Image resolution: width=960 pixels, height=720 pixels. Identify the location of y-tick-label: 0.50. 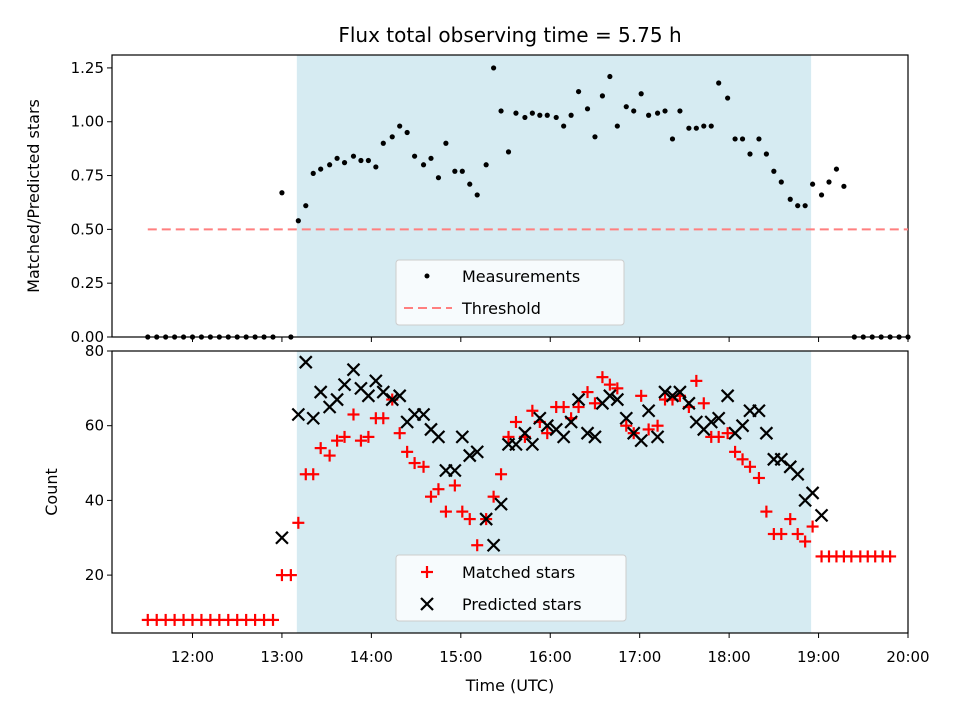
(87, 229).